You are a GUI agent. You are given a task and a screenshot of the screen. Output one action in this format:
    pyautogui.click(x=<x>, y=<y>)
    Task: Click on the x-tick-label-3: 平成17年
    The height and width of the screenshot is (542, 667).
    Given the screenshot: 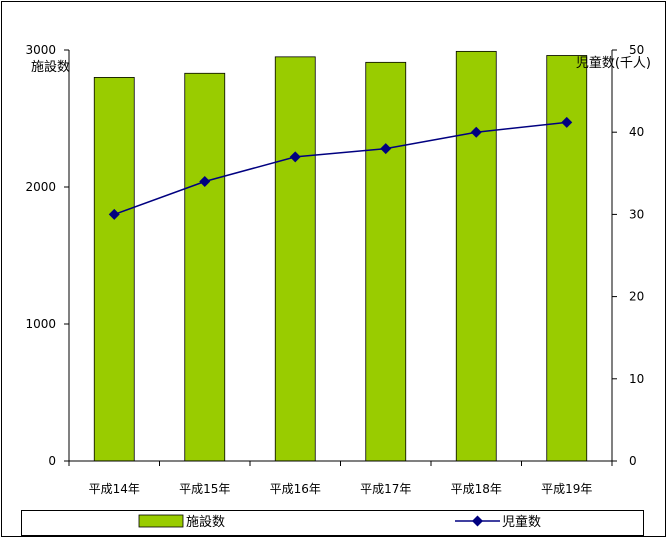 What is the action you would take?
    pyautogui.click(x=385, y=489)
    